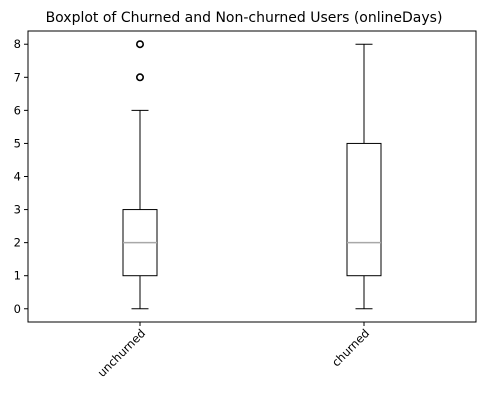  I want to click on y-tick-label: 0, so click(17, 309).